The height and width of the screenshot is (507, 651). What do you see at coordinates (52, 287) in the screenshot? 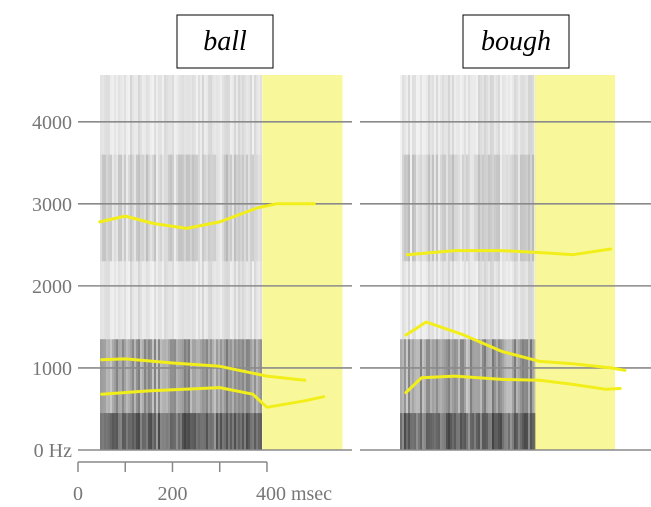
I see `y-tick-label: 2000` at bounding box center [52, 287].